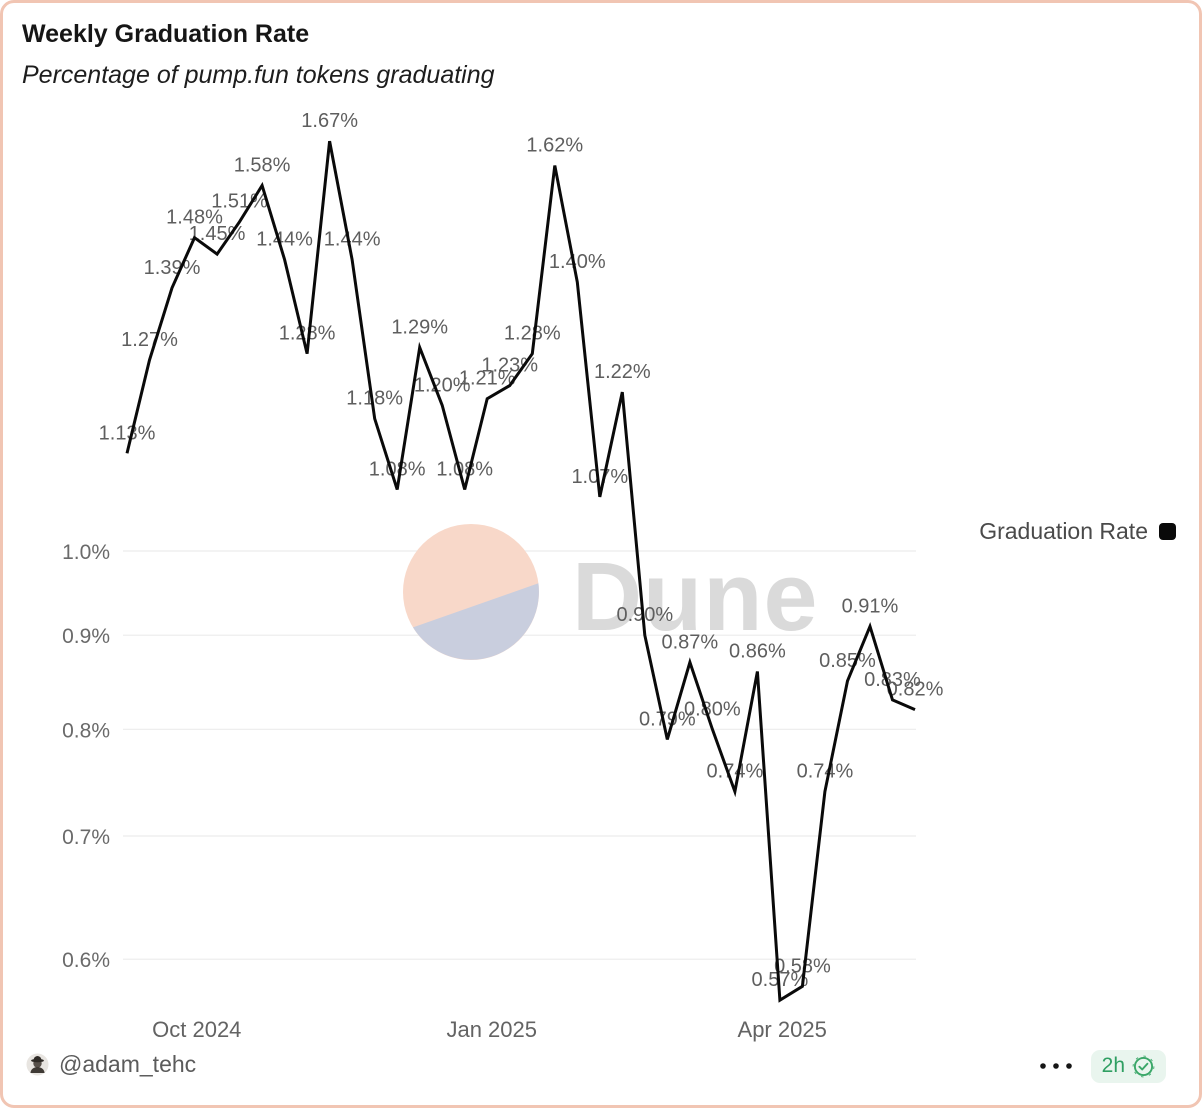 This screenshot has width=1202, height=1108. I want to click on data-label: 0.87%, so click(689, 642).